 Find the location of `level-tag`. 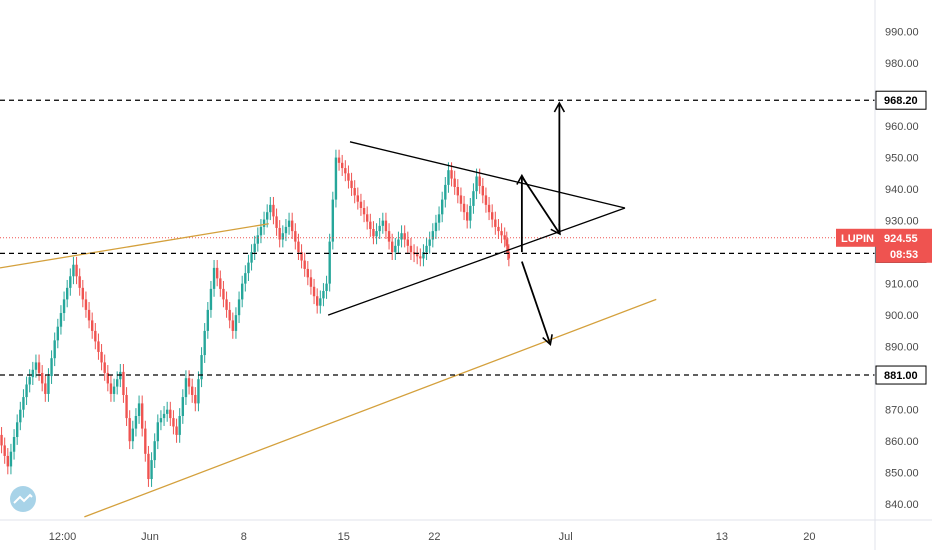

level-tag is located at coordinates (901, 100).